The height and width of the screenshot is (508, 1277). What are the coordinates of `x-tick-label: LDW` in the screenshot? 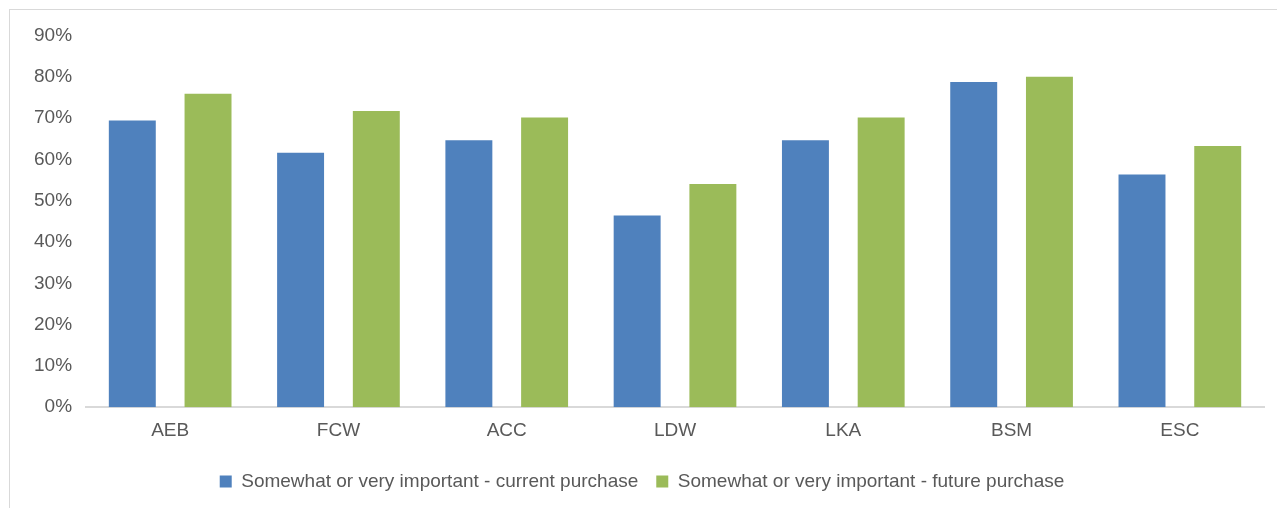 It's located at (675, 429).